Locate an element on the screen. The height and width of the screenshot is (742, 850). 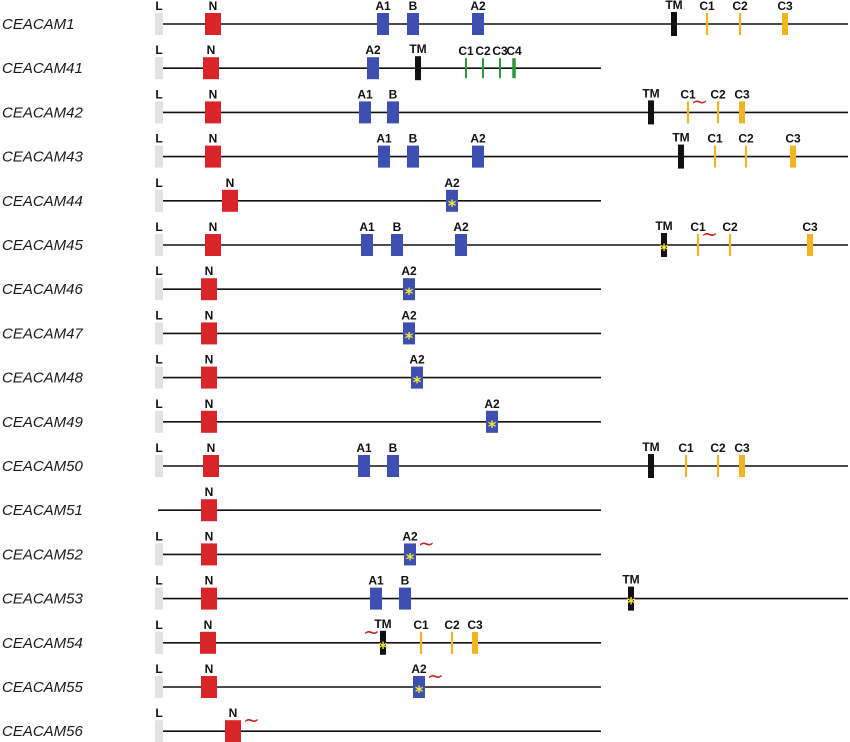
gene-row: CEACAM48 L N A2 * is located at coordinates (301, 372).